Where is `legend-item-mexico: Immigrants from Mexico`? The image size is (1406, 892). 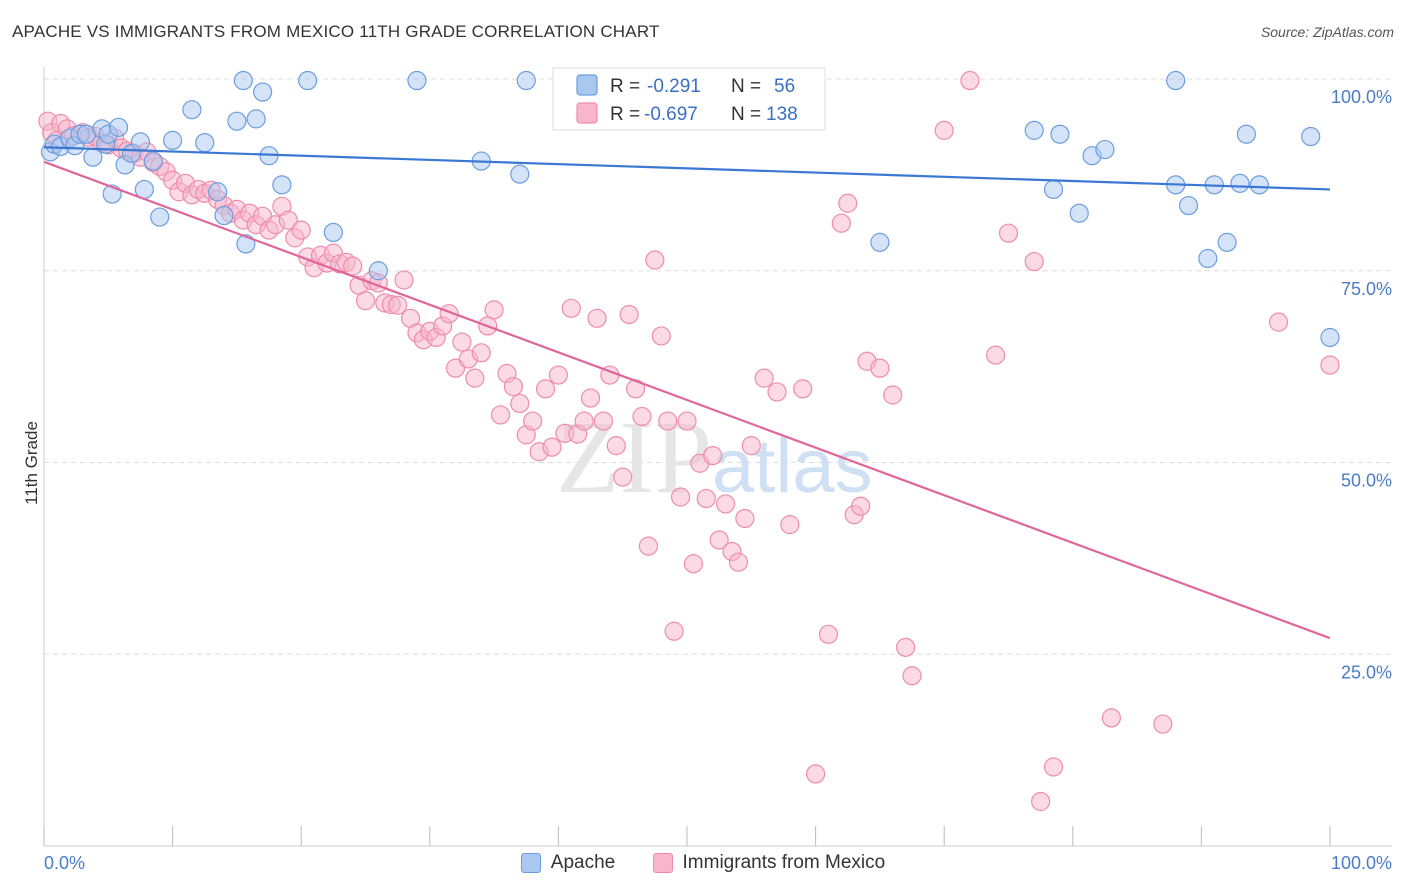 legend-item-mexico: Immigrants from Mexico is located at coordinates (768, 863).